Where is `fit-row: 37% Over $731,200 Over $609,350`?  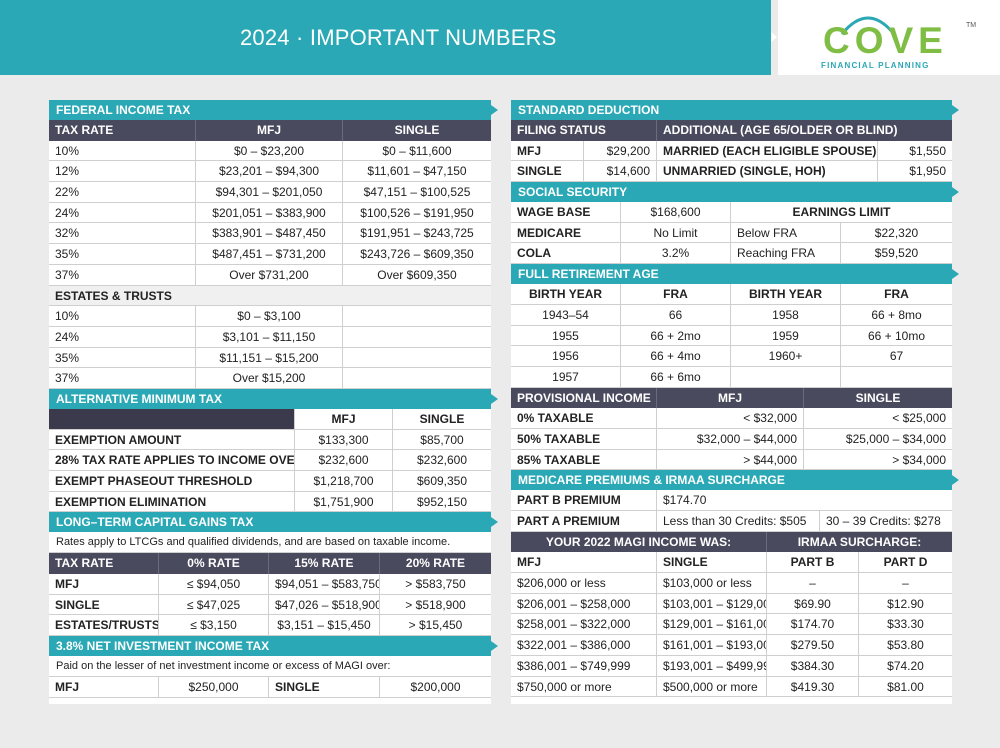 fit-row: 37% Over $731,200 Over $609,350 is located at coordinates (270, 275).